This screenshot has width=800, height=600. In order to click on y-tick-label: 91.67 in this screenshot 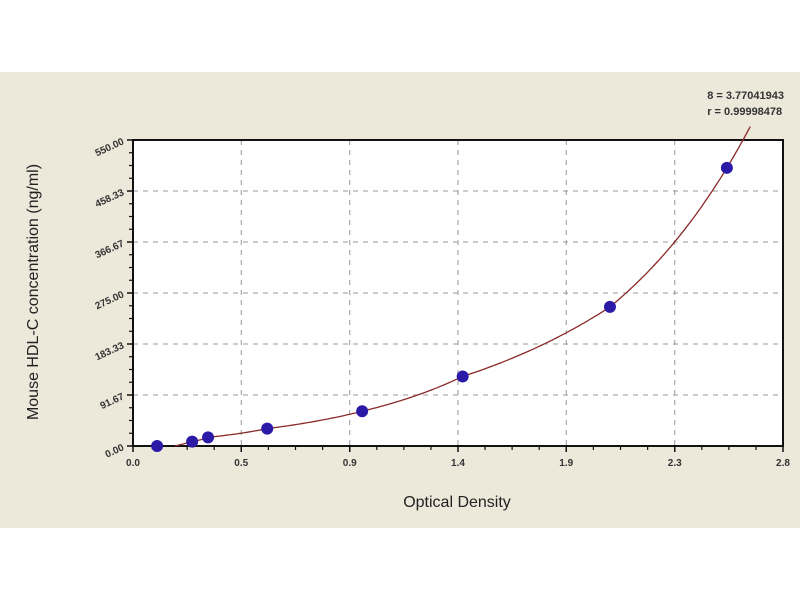, I will do `click(113, 401)`.